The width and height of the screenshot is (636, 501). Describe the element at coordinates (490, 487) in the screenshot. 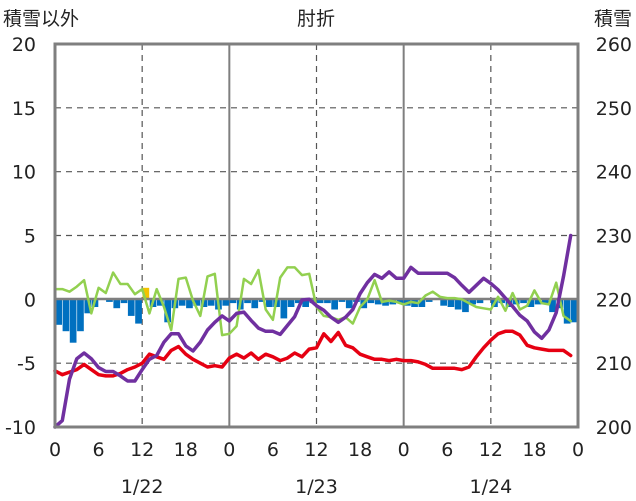

I see `day-label: 1/24` at that location.